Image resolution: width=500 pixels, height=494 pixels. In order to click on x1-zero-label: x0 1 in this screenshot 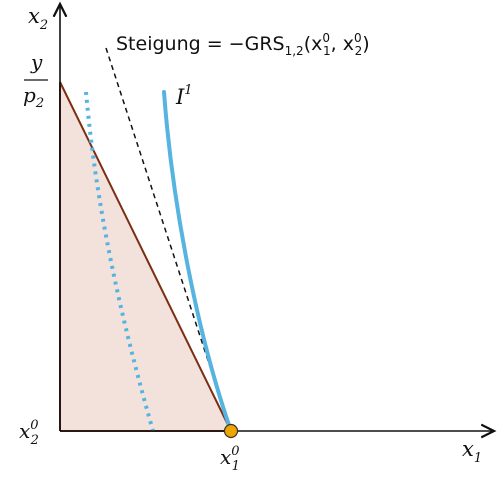, I will do `click(230, 459)`.